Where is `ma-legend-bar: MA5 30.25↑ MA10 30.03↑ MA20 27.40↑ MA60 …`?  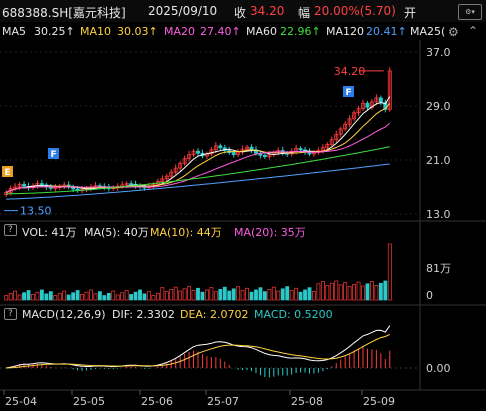
ma-legend-bar: MA5 30.25↑ MA10 30.03↑ MA20 27.40↑ MA60 … is located at coordinates (222, 32).